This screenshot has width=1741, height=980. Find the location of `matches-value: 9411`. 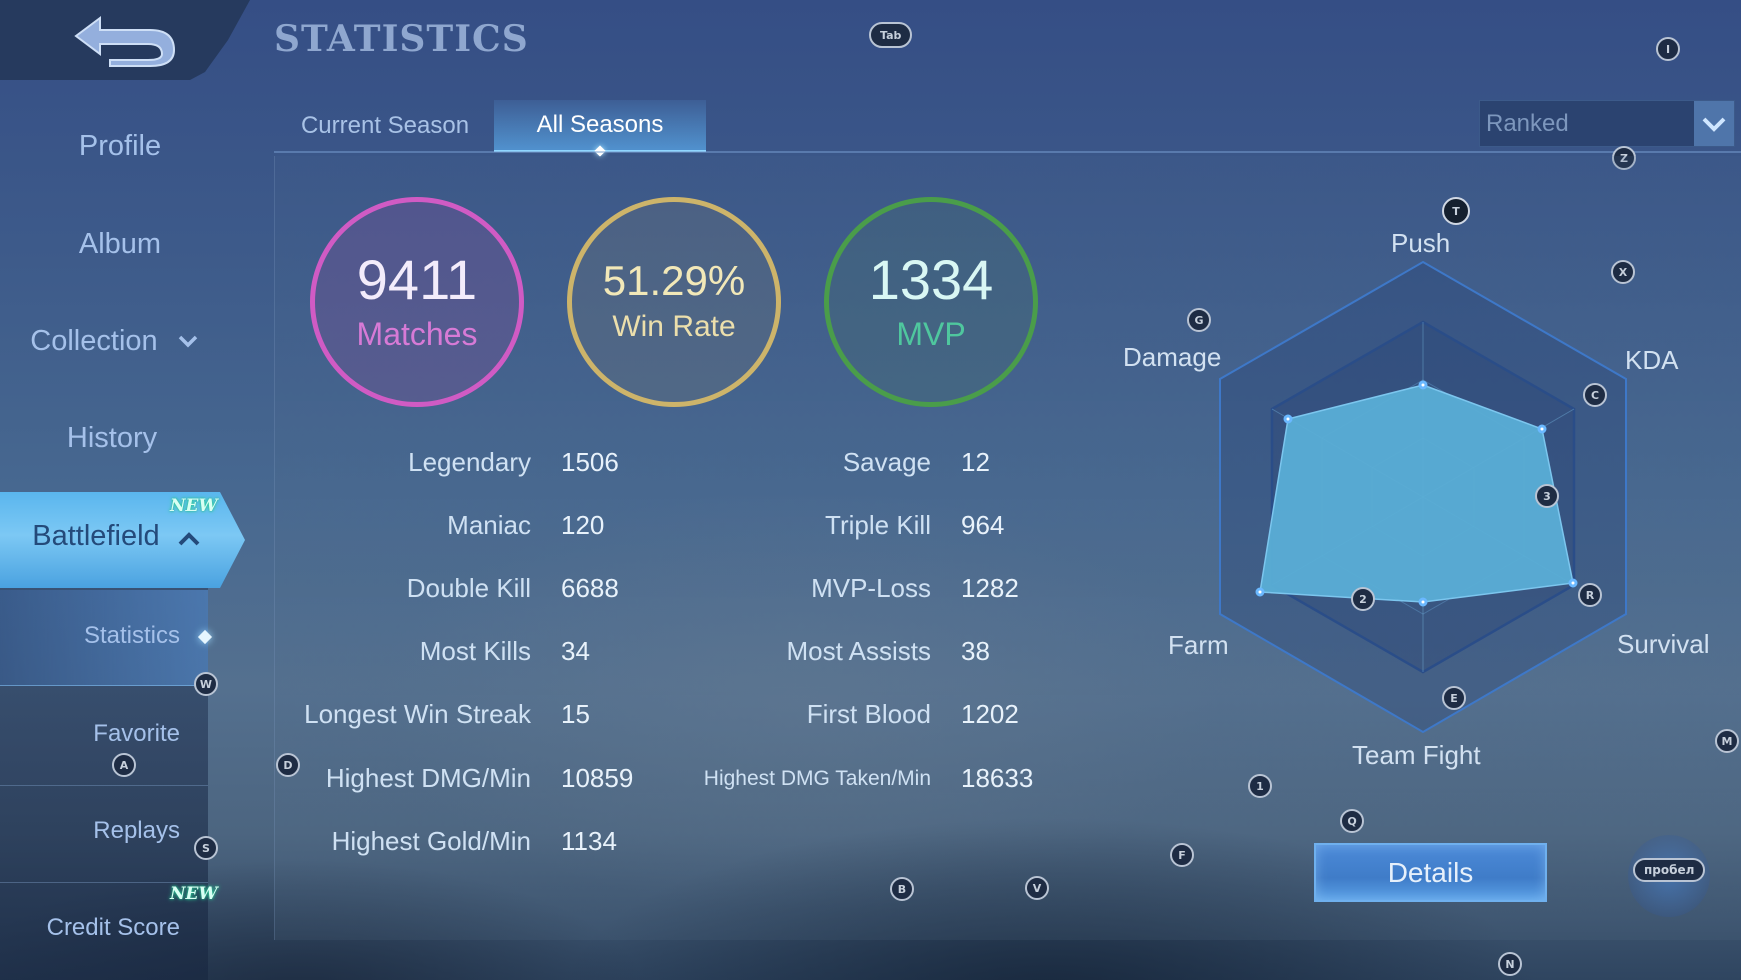

matches-value: 9411 is located at coordinates (417, 279).